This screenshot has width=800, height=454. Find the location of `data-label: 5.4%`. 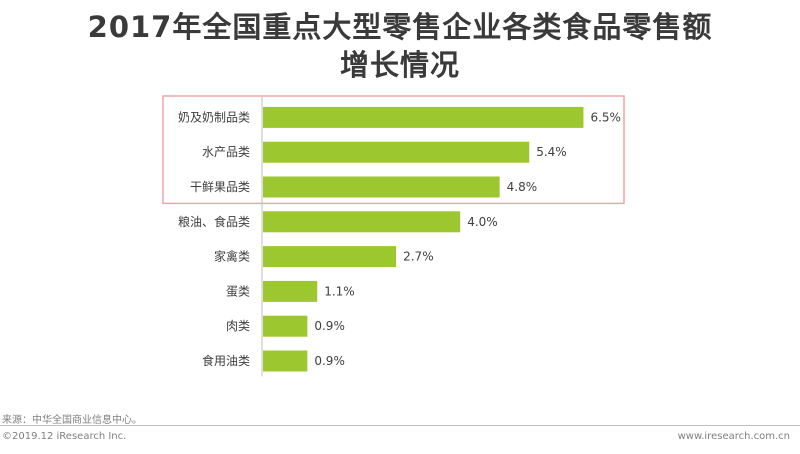

data-label: 5.4% is located at coordinates (551, 152).